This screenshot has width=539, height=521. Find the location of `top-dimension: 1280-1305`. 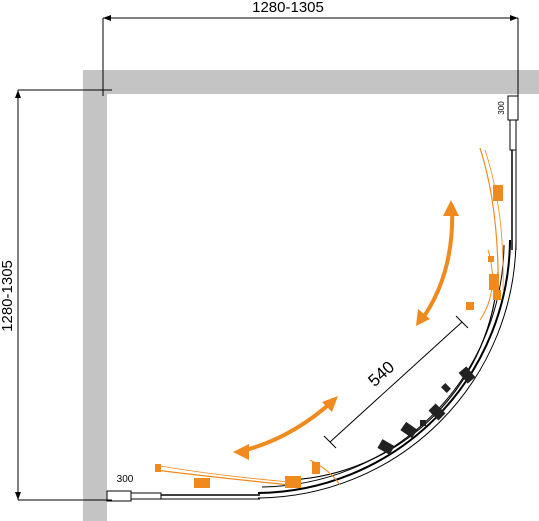

top-dimension: 1280-1305 is located at coordinates (310, 48).